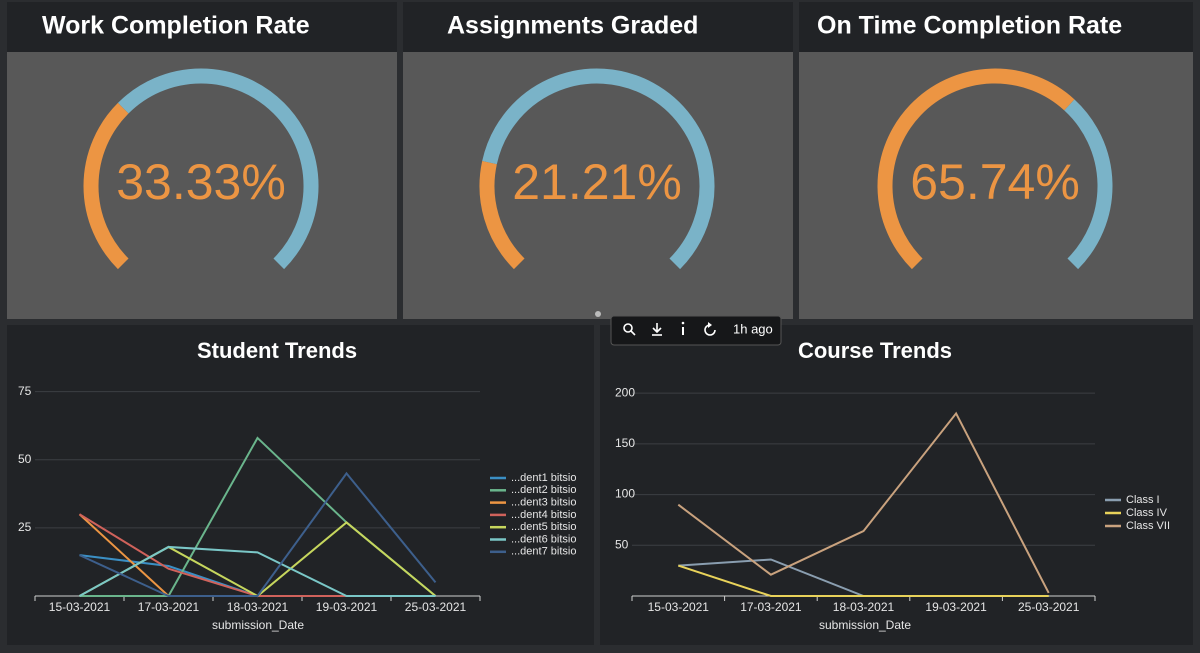 The height and width of the screenshot is (653, 1200). What do you see at coordinates (633, 333) in the screenshot?
I see `search-icon-handle` at bounding box center [633, 333].